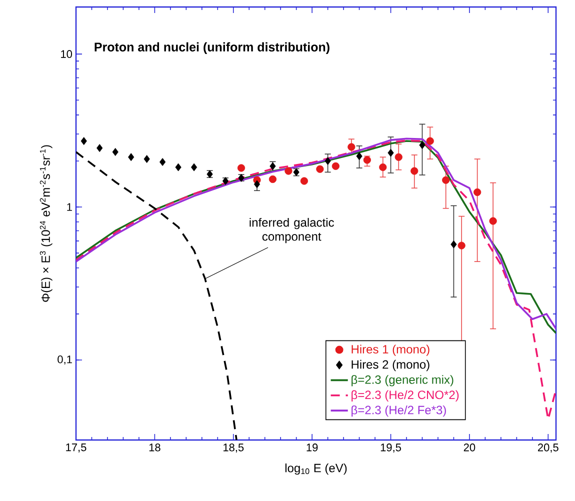 This screenshot has width=575, height=501. Describe the element at coordinates (391, 350) in the screenshot. I see `legend-label: Hires 1 (mono)` at that location.